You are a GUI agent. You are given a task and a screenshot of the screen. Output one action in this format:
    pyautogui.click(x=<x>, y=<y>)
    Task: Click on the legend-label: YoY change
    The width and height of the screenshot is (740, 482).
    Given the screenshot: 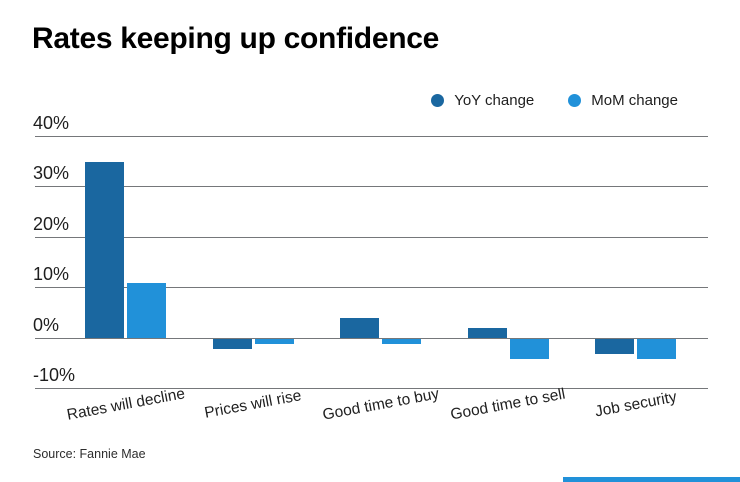 What is the action you would take?
    pyautogui.click(x=494, y=100)
    